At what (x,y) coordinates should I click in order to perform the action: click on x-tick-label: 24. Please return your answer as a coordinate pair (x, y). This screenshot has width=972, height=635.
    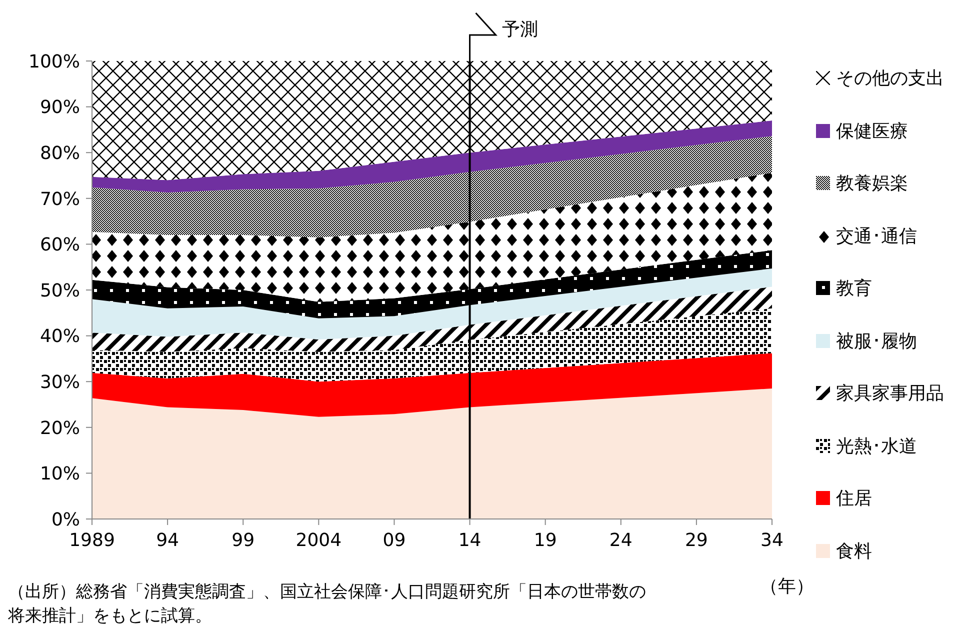
    Looking at the image, I should click on (620, 540).